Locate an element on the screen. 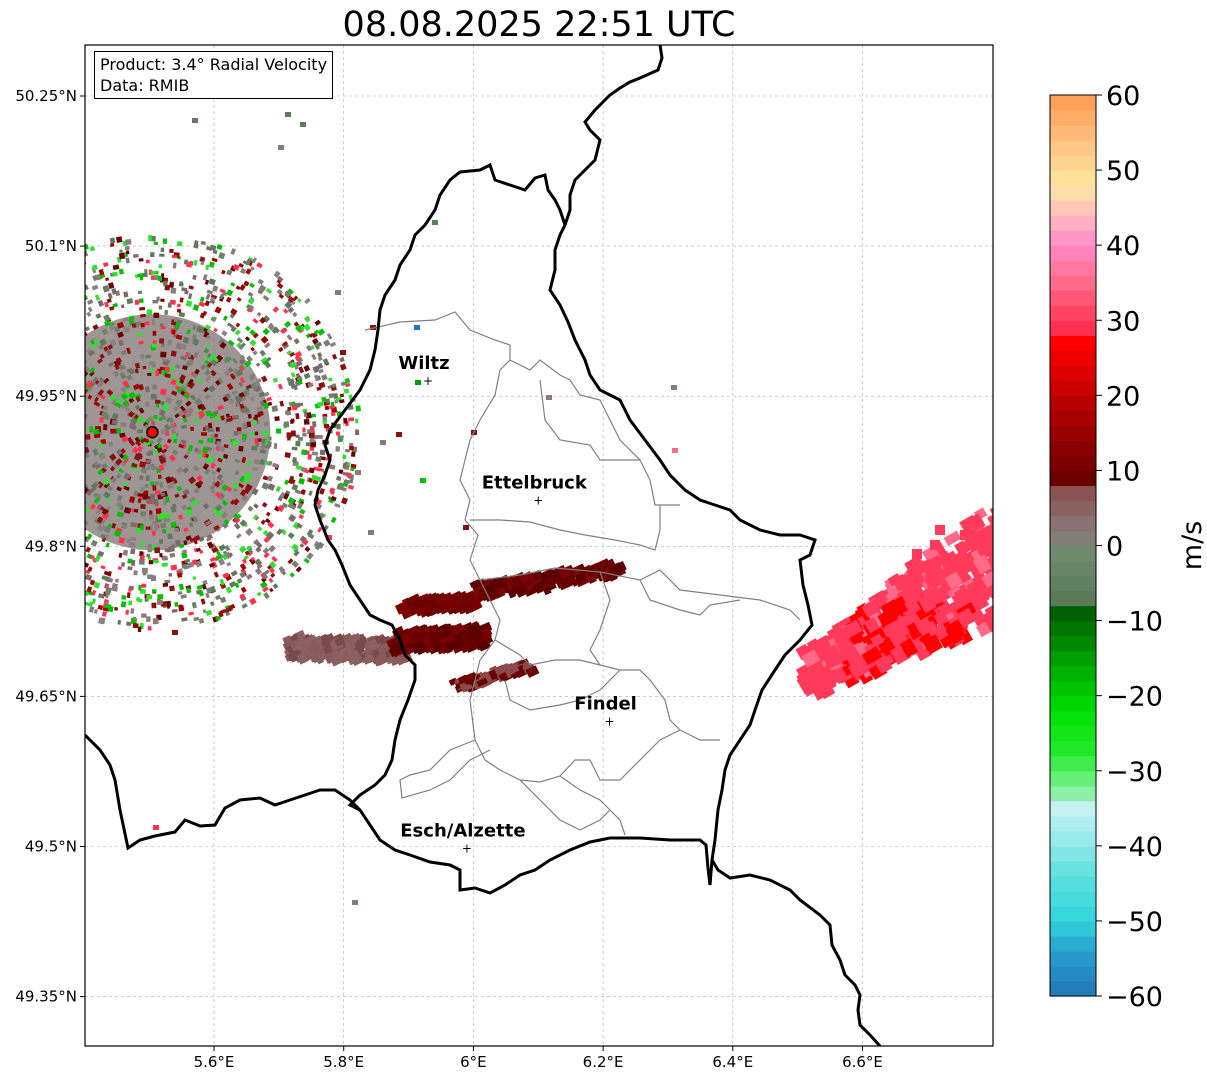 Image resolution: width=1207 pixels, height=1081 pixels. city-ettelbruck: +Ettelbruck is located at coordinates (535, 489).